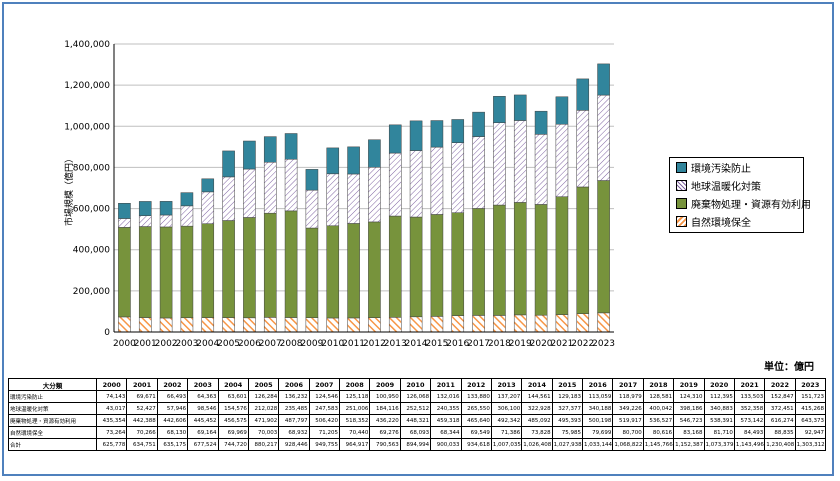 The image size is (840, 481). What do you see at coordinates (142, 432) in the screenshot?
I see `table-cell: 70,266` at bounding box center [142, 432].